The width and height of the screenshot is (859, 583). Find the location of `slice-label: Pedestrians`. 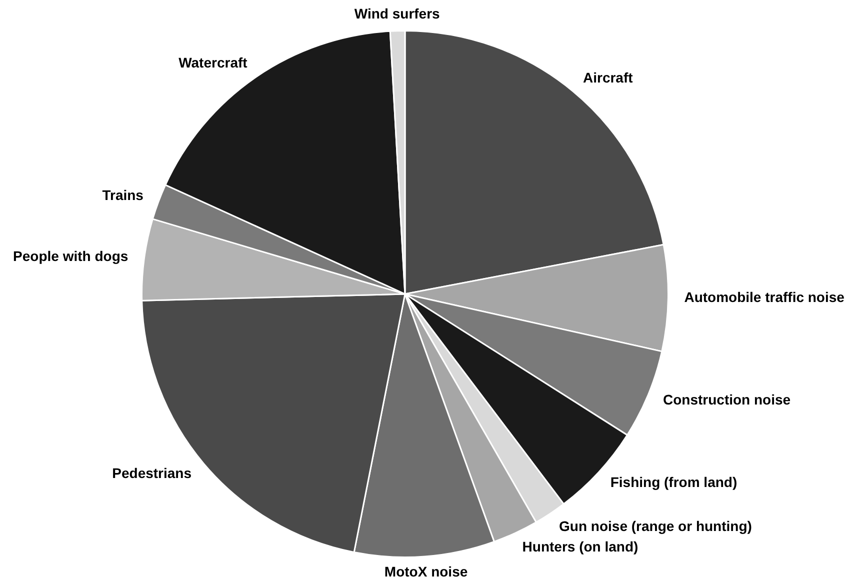

slice-label: Pedestrians is located at coordinates (152, 472).